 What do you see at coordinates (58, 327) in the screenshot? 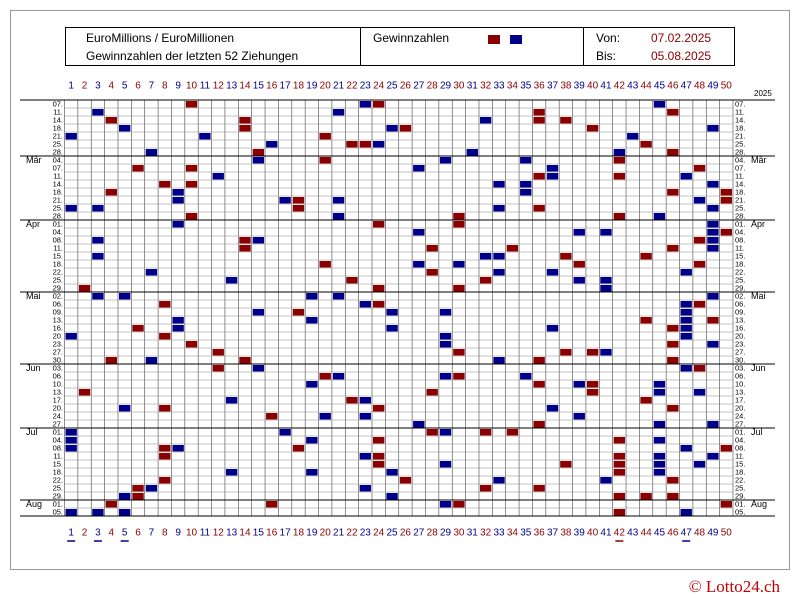
I see `date-label: 16.` at bounding box center [58, 327].